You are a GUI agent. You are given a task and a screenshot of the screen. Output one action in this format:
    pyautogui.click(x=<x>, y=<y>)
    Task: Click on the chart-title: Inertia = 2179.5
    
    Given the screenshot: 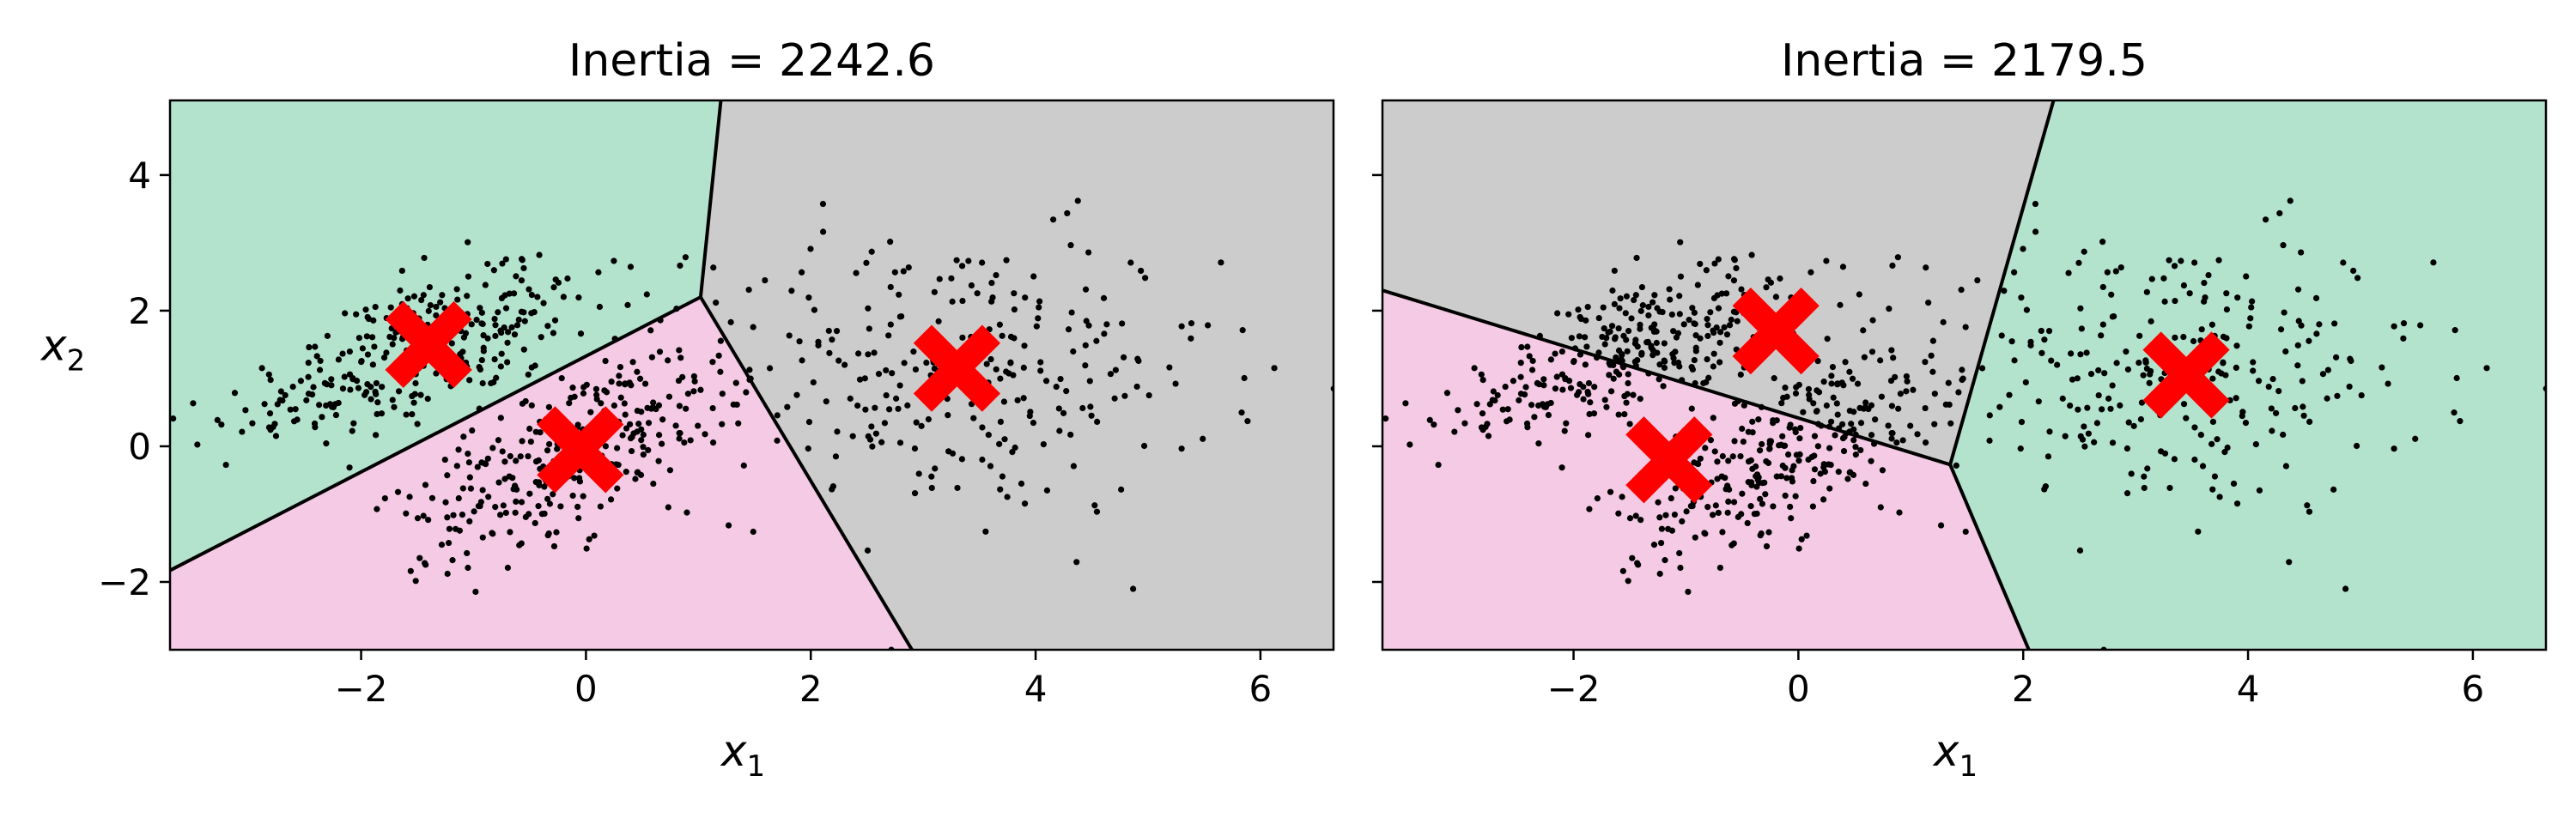 What is the action you would take?
    pyautogui.click(x=1965, y=61)
    